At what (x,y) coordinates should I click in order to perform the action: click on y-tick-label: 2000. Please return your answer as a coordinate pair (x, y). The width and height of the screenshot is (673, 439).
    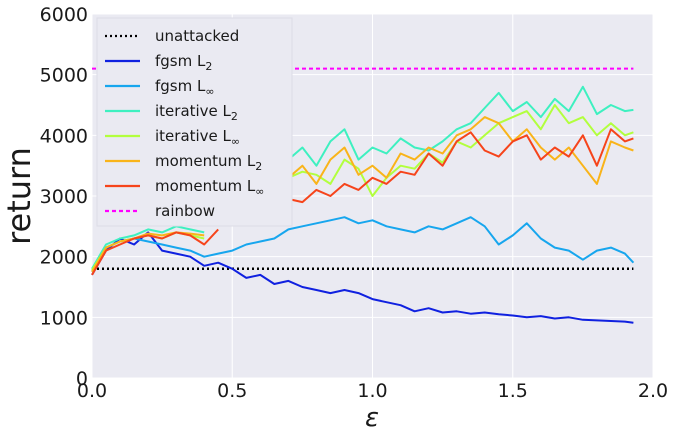
    Looking at the image, I should click on (64, 258).